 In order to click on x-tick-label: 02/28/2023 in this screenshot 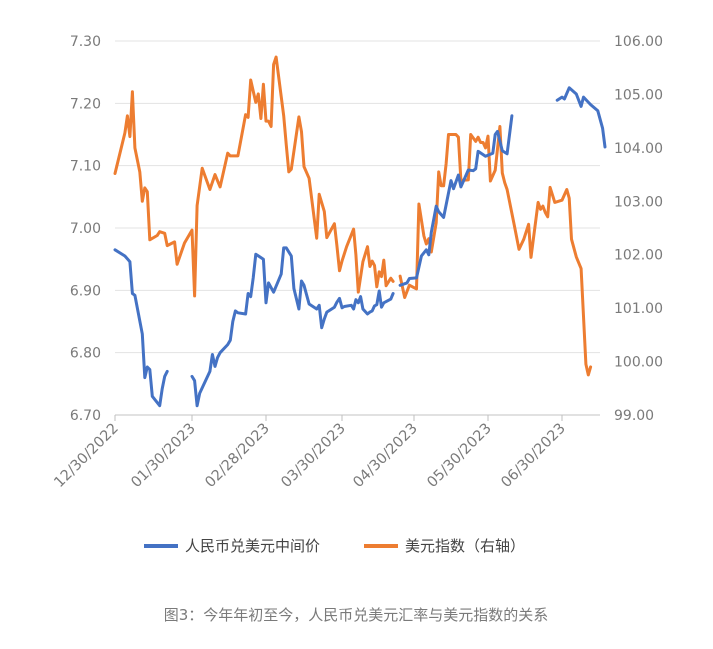, I will do `click(237, 456)`.